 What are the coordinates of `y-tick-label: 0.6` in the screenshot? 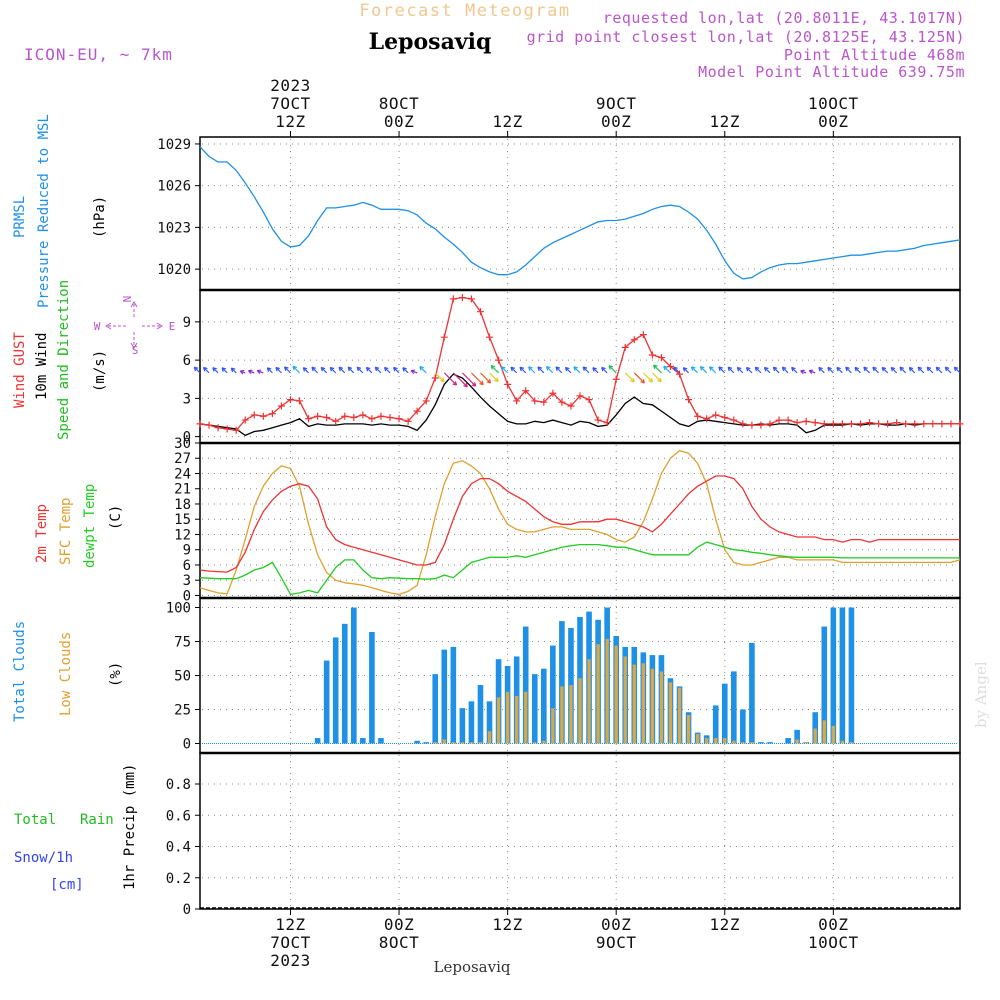 It's located at (178, 816).